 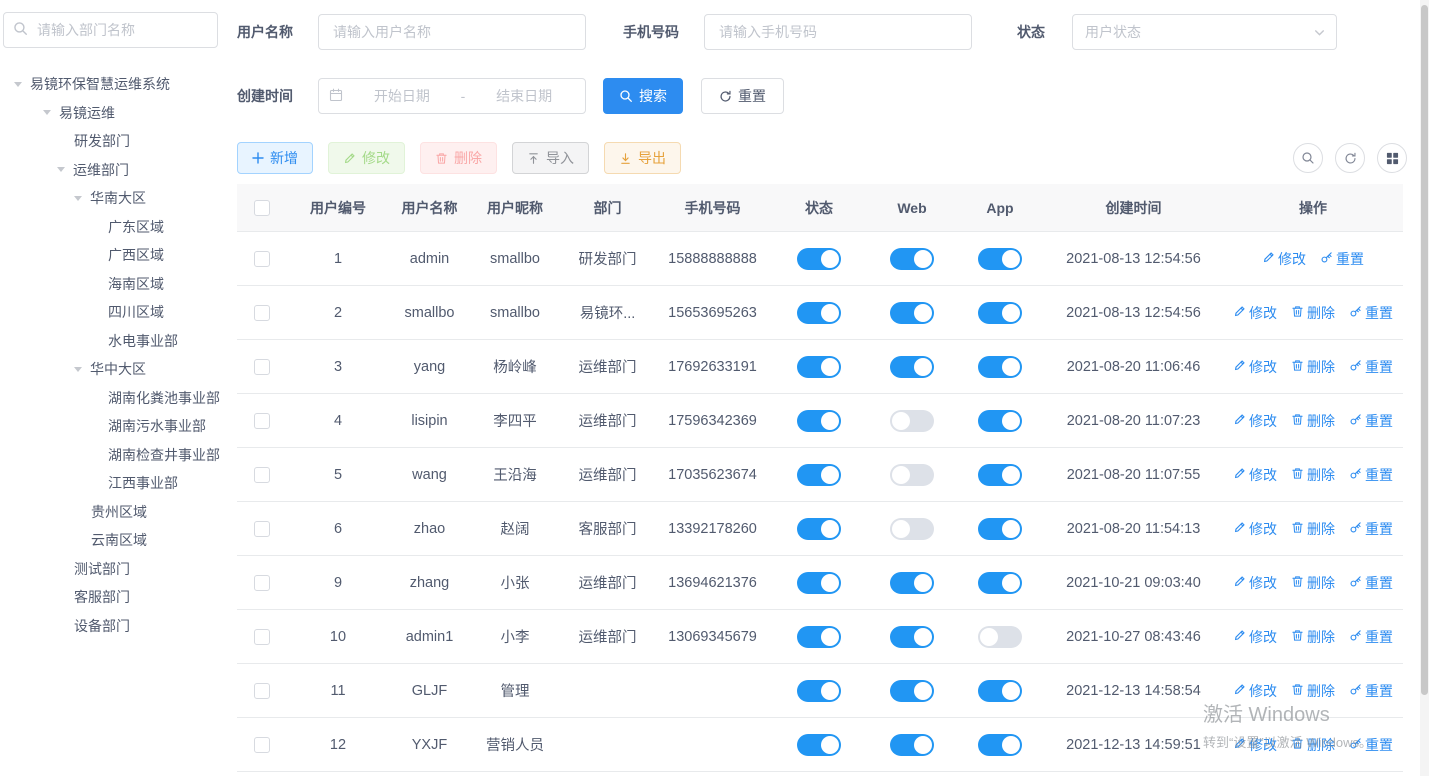 I want to click on search-button: 搜索, so click(x=643, y=96).